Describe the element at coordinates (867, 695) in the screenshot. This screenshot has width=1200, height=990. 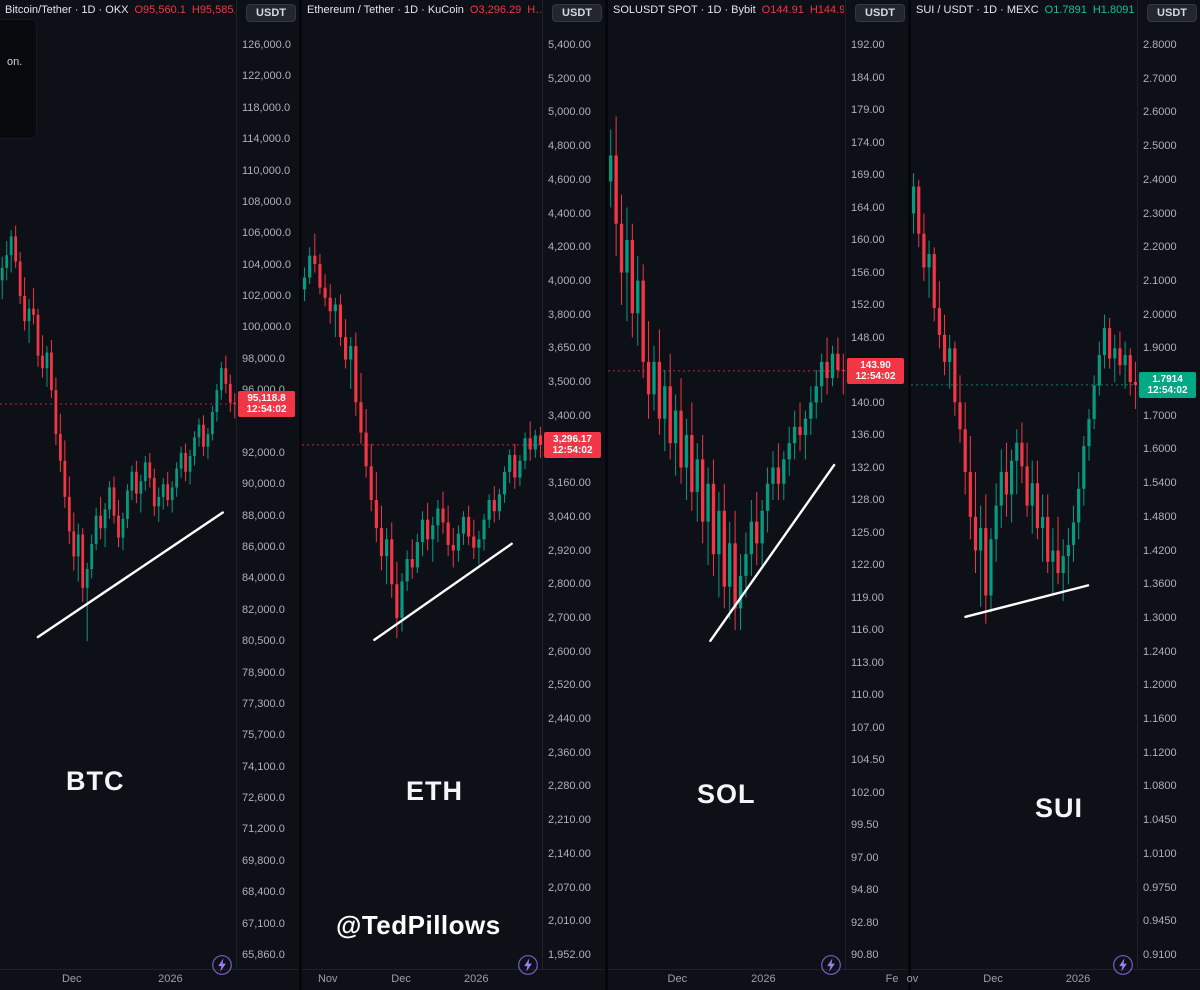
I see `price-tick-label: 110.00` at that location.